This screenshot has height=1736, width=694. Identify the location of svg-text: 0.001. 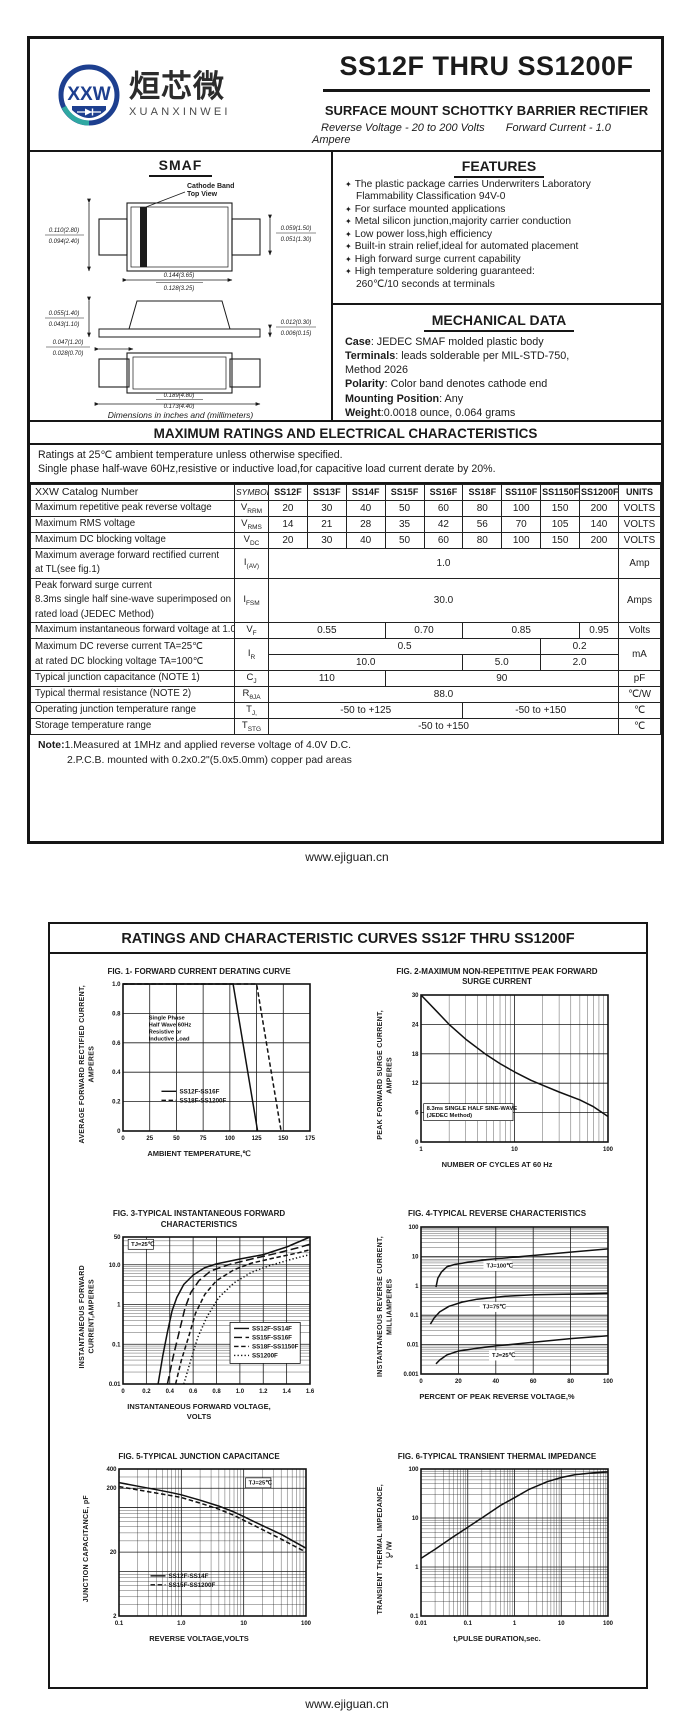
(412, 1375).